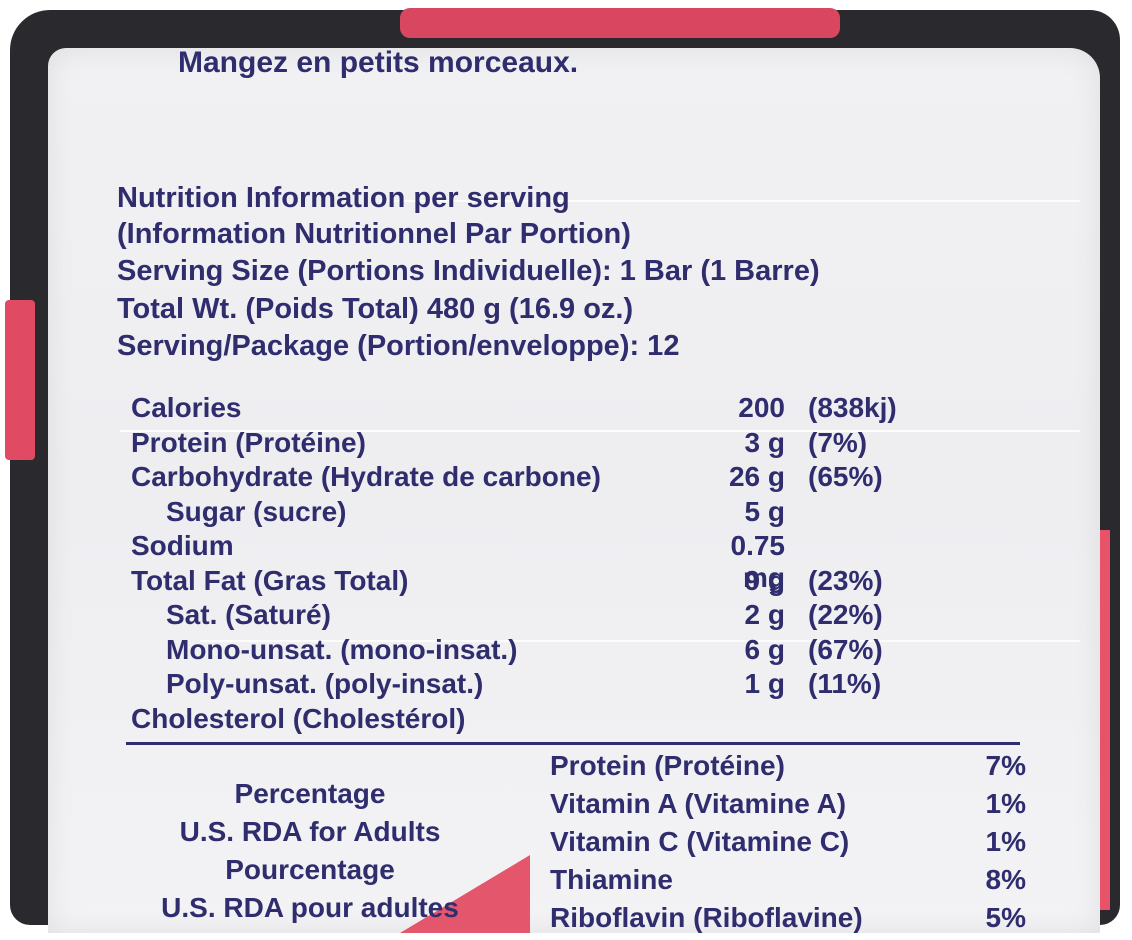 The image size is (1132, 940). Describe the element at coordinates (764, 683) in the screenshot. I see `nutrient-amount: 1 g` at that location.